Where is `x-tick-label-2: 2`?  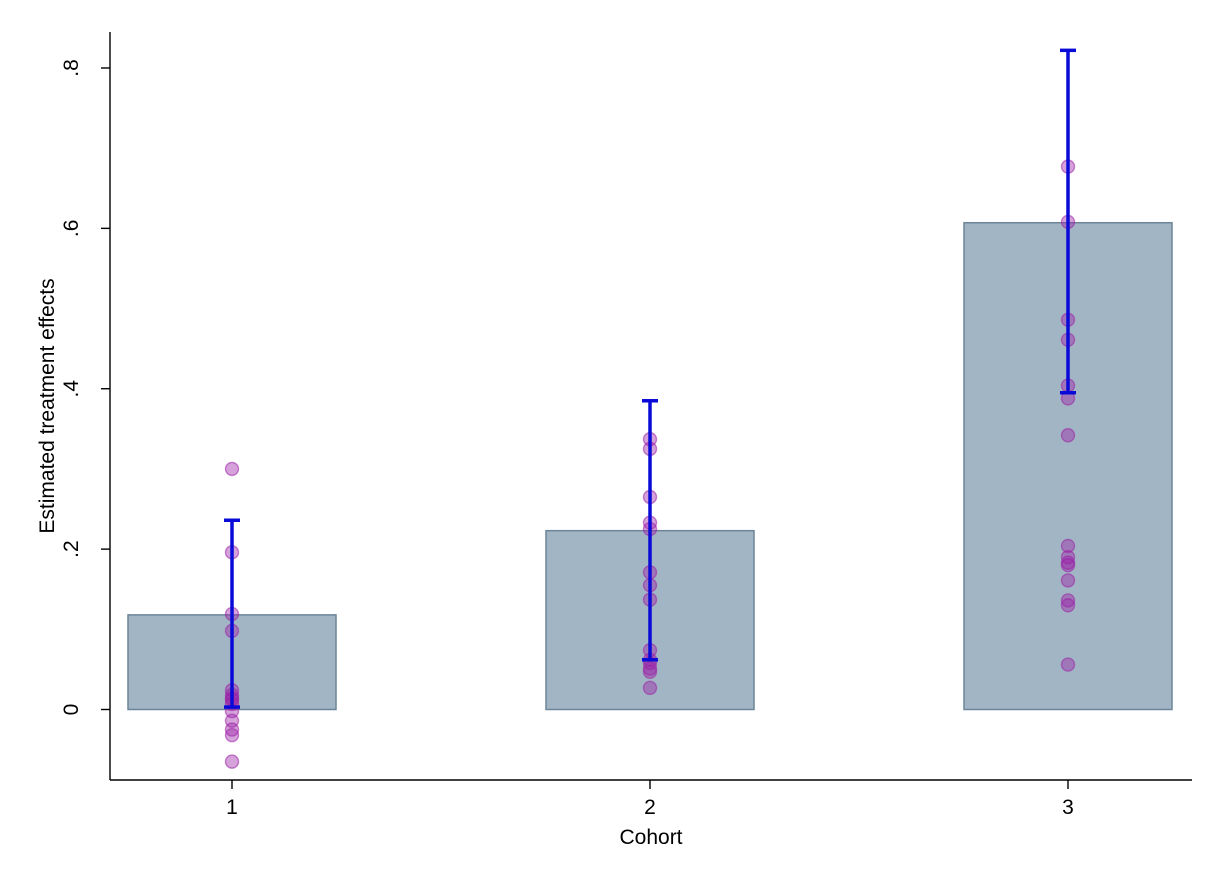
x-tick-label-2: 2 is located at coordinates (650, 807).